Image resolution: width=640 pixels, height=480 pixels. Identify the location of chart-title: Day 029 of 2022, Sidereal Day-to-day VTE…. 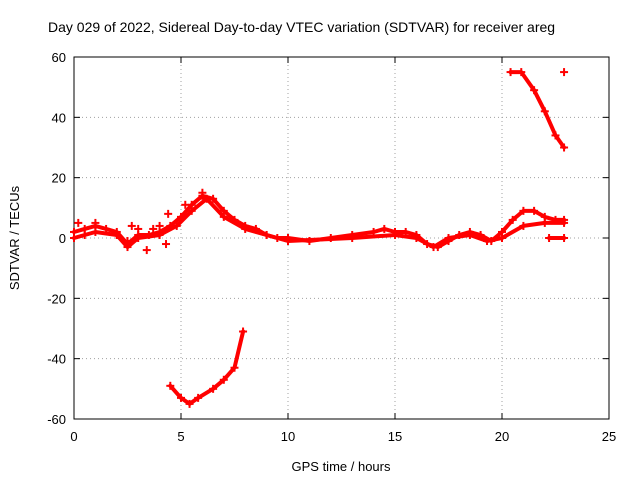
(301, 27).